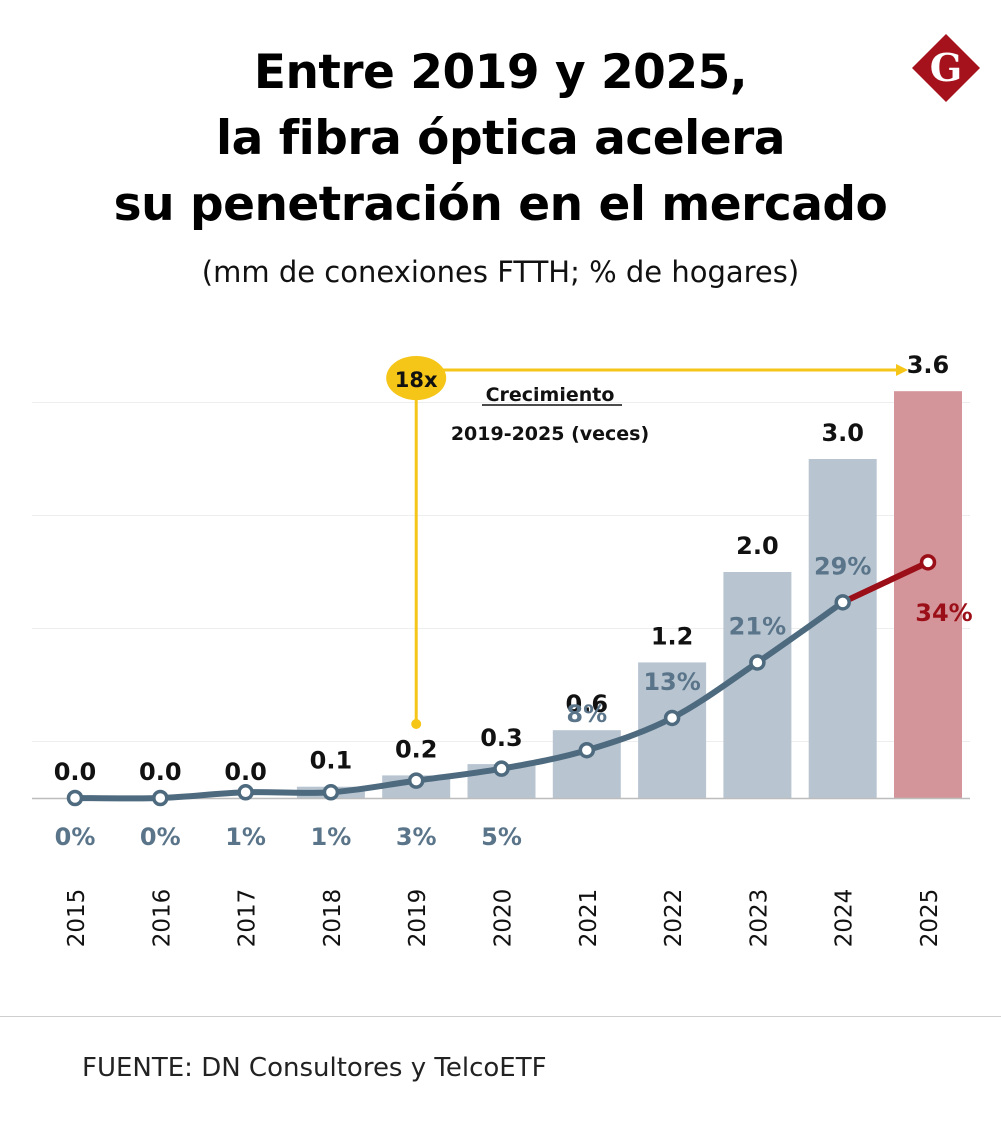 This screenshot has height=1141, width=1001. Describe the element at coordinates (160, 837) in the screenshot. I see `pct-label-2016: 0%` at that location.